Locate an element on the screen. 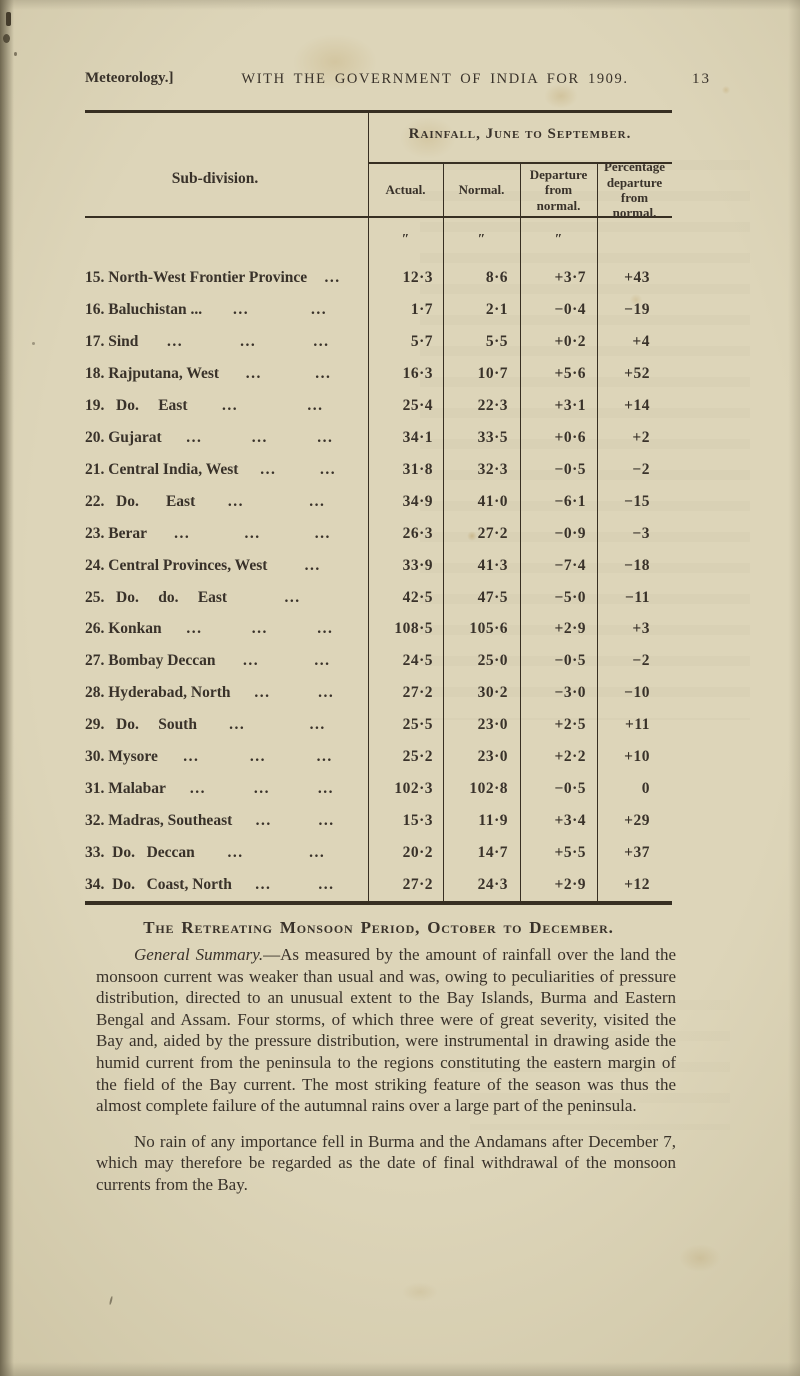  unit-marks-row: ″ ″ ″ is located at coordinates (378, 240).